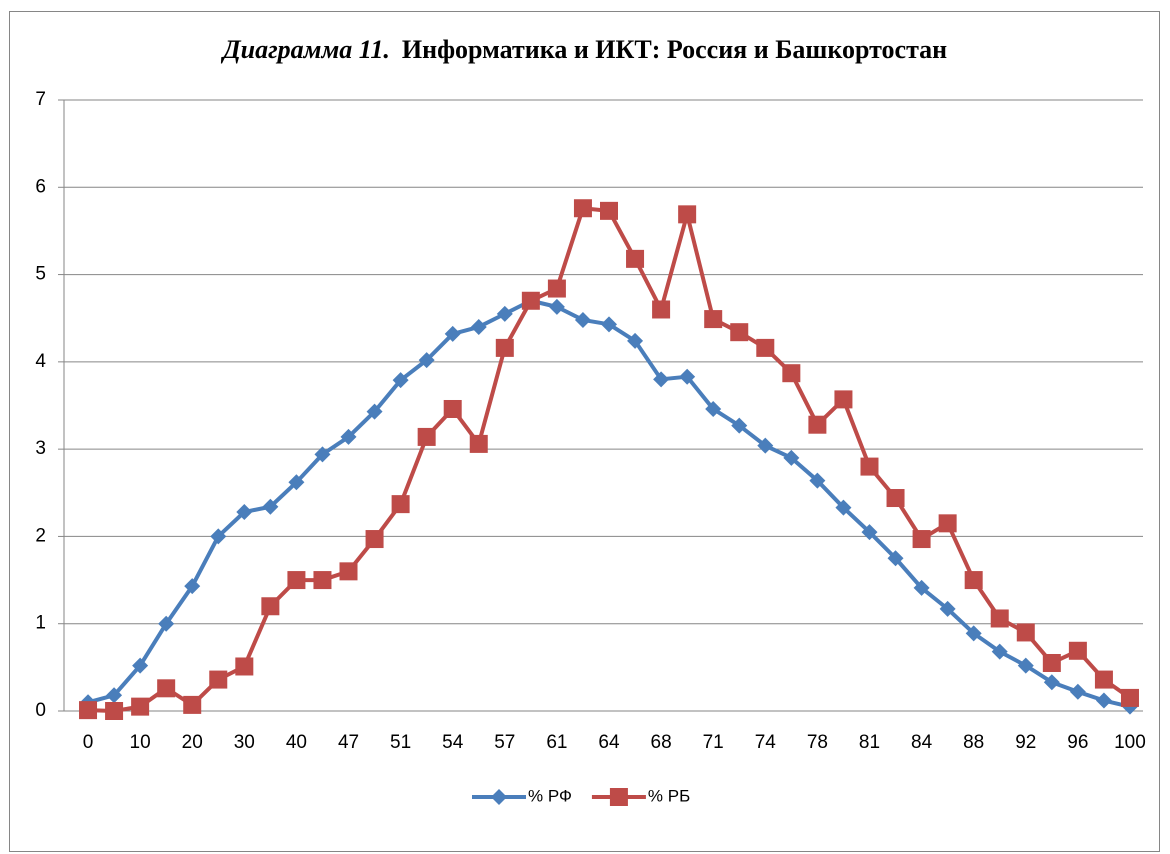  I want to click on x-tick-label: 74, so click(766, 742).